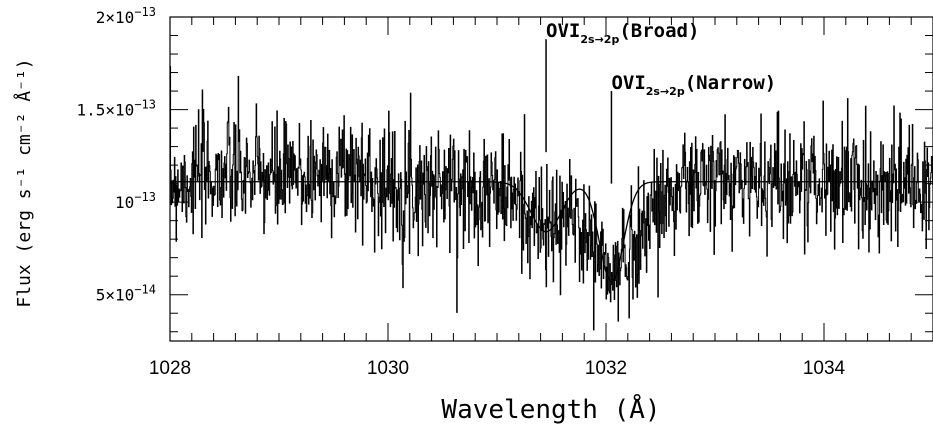  I want to click on y-axis-label: Flux (erg s⁻¹ cm⁻² Å⁻¹), so click(24, 182).